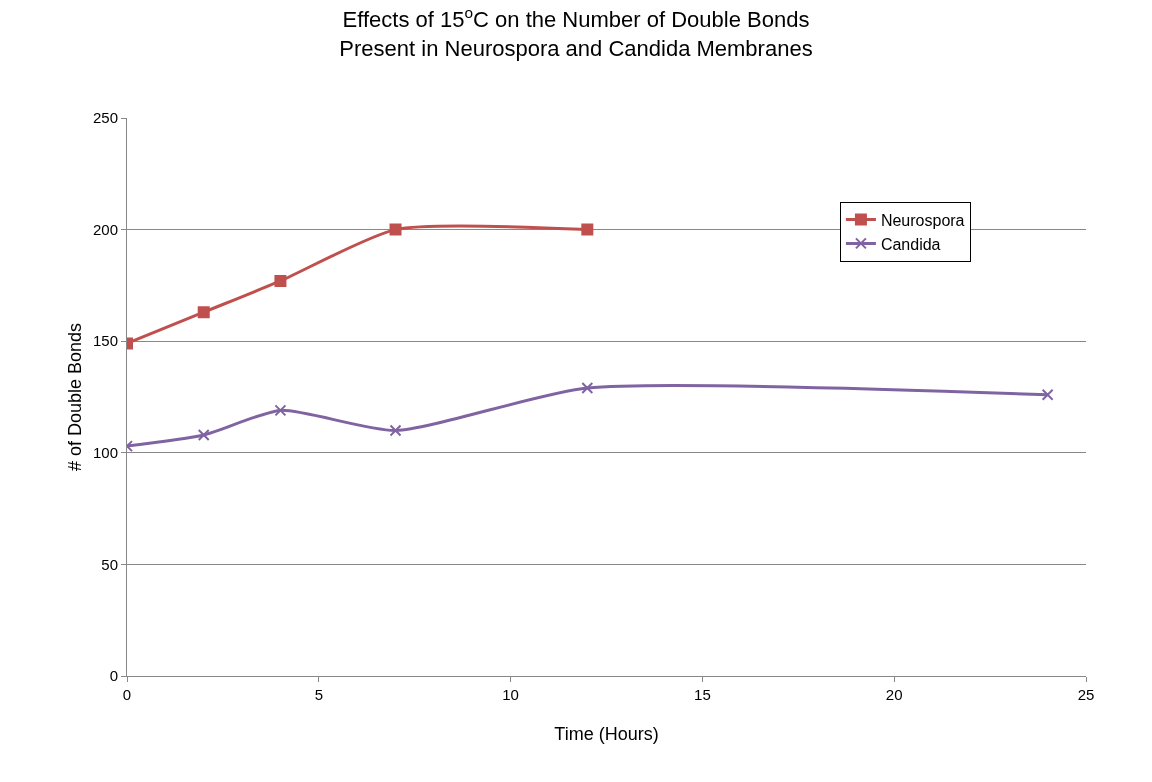  Describe the element at coordinates (894, 694) in the screenshot. I see `x-tick-label: 20` at that location.